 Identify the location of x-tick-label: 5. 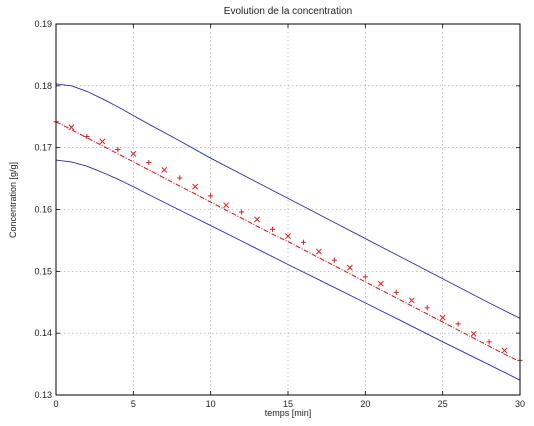
(133, 404).